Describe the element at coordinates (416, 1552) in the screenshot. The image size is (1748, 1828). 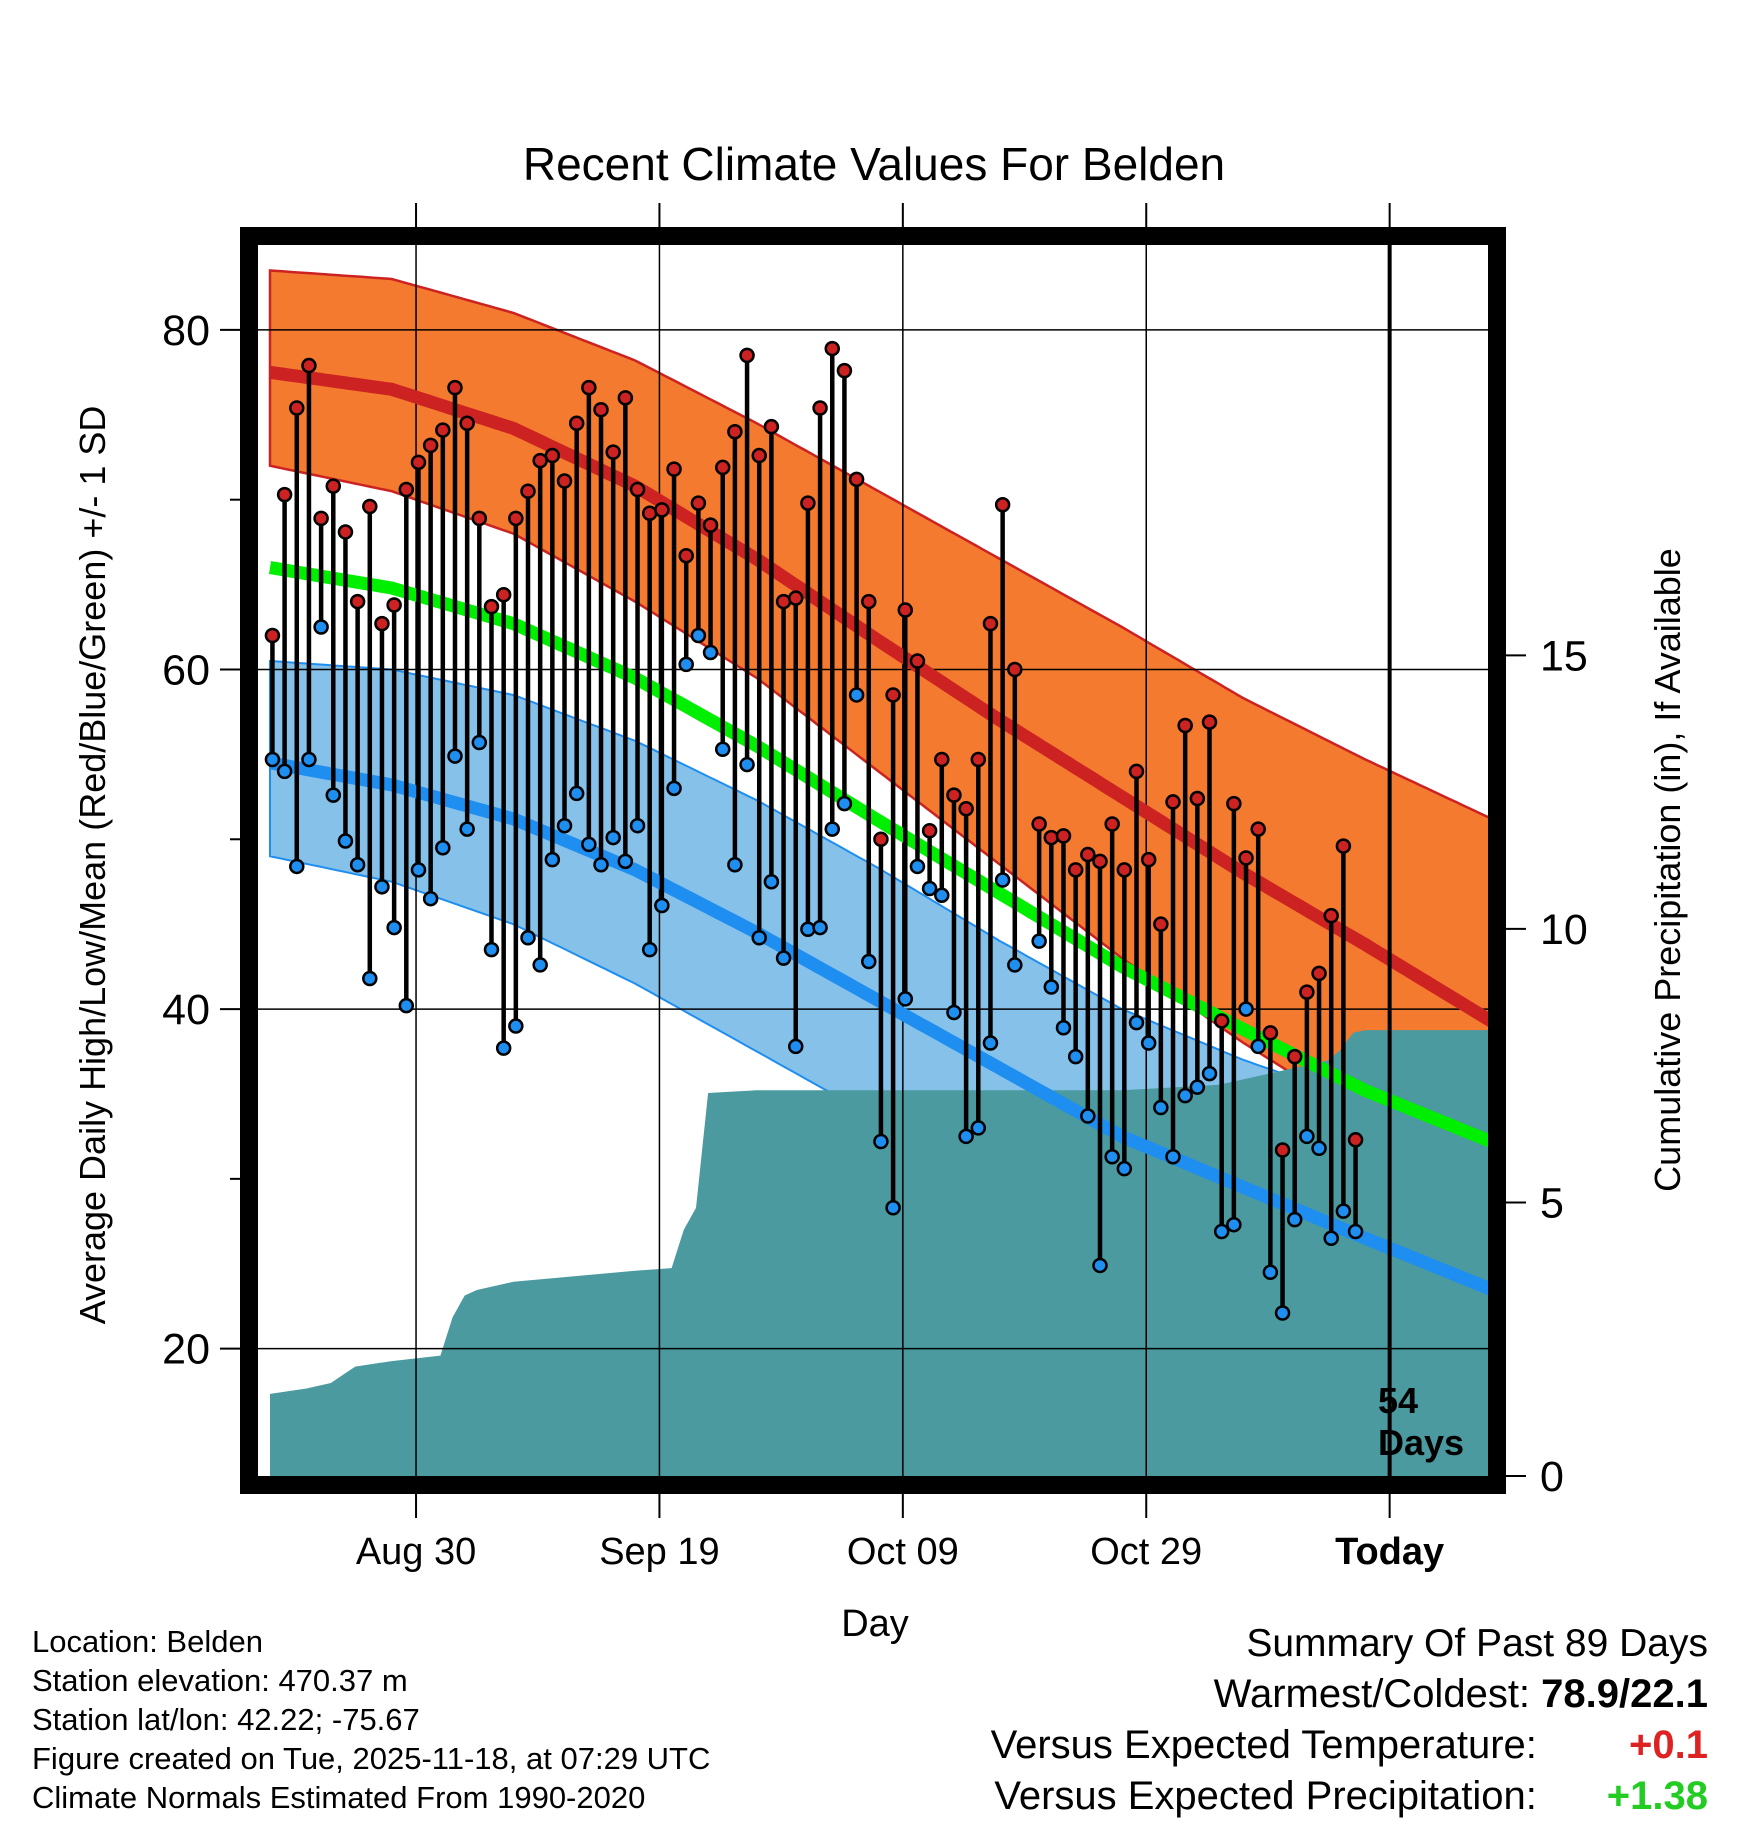
I see `x-tick-label: Aug 30` at that location.